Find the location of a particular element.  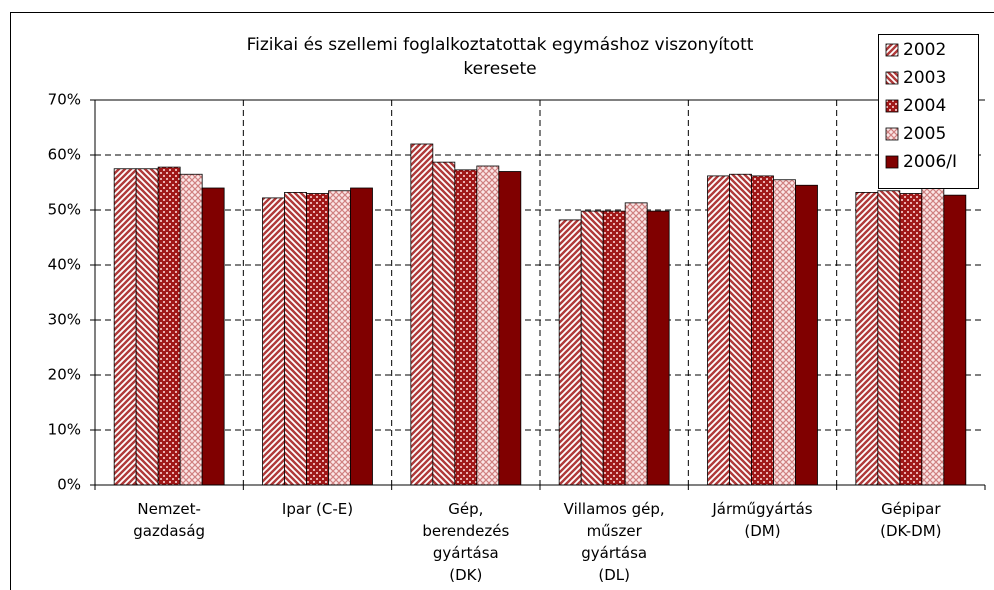

legend-label: 2003 is located at coordinates (924, 78).